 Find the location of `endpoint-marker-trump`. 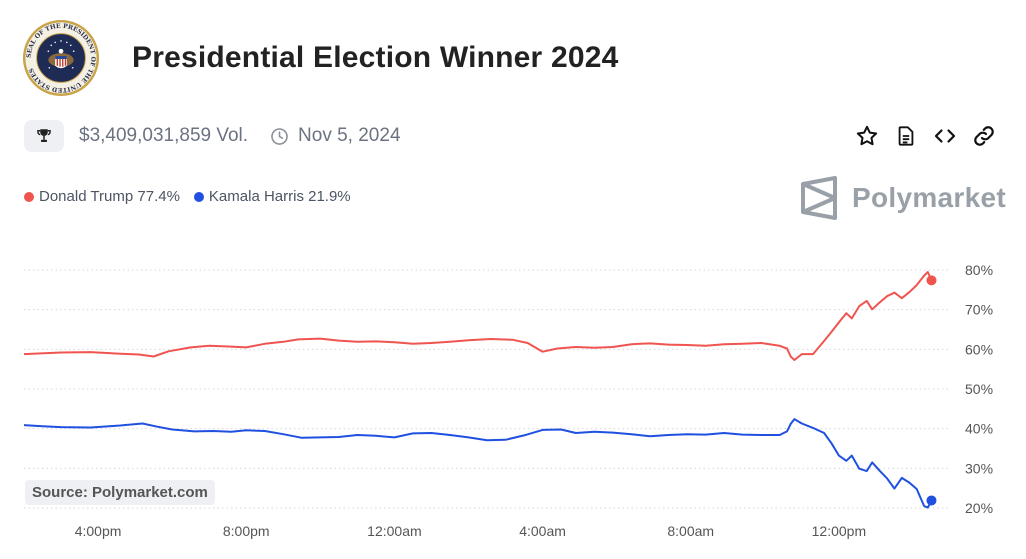

endpoint-marker-trump is located at coordinates (931, 280).